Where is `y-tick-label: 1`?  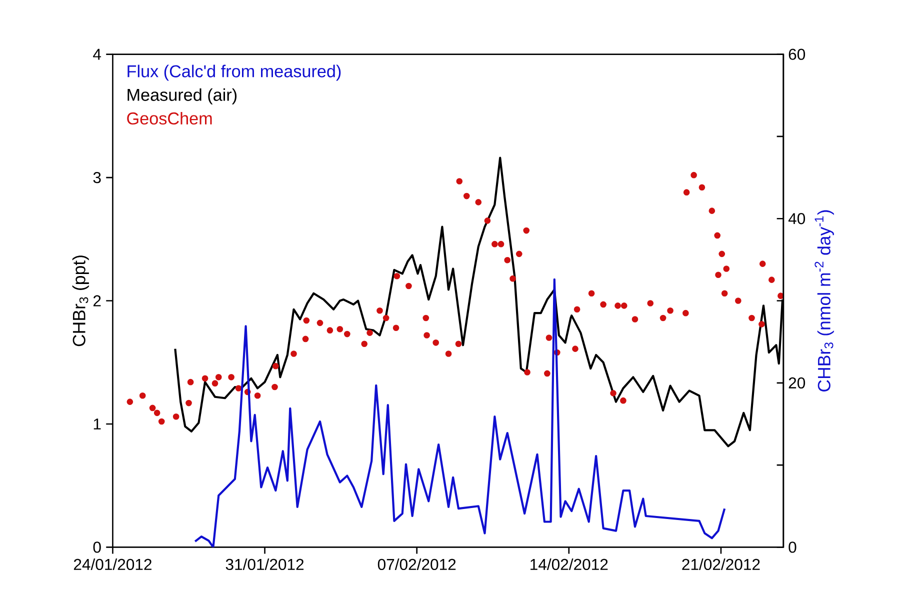 y-tick-label: 1 is located at coordinates (97, 424).